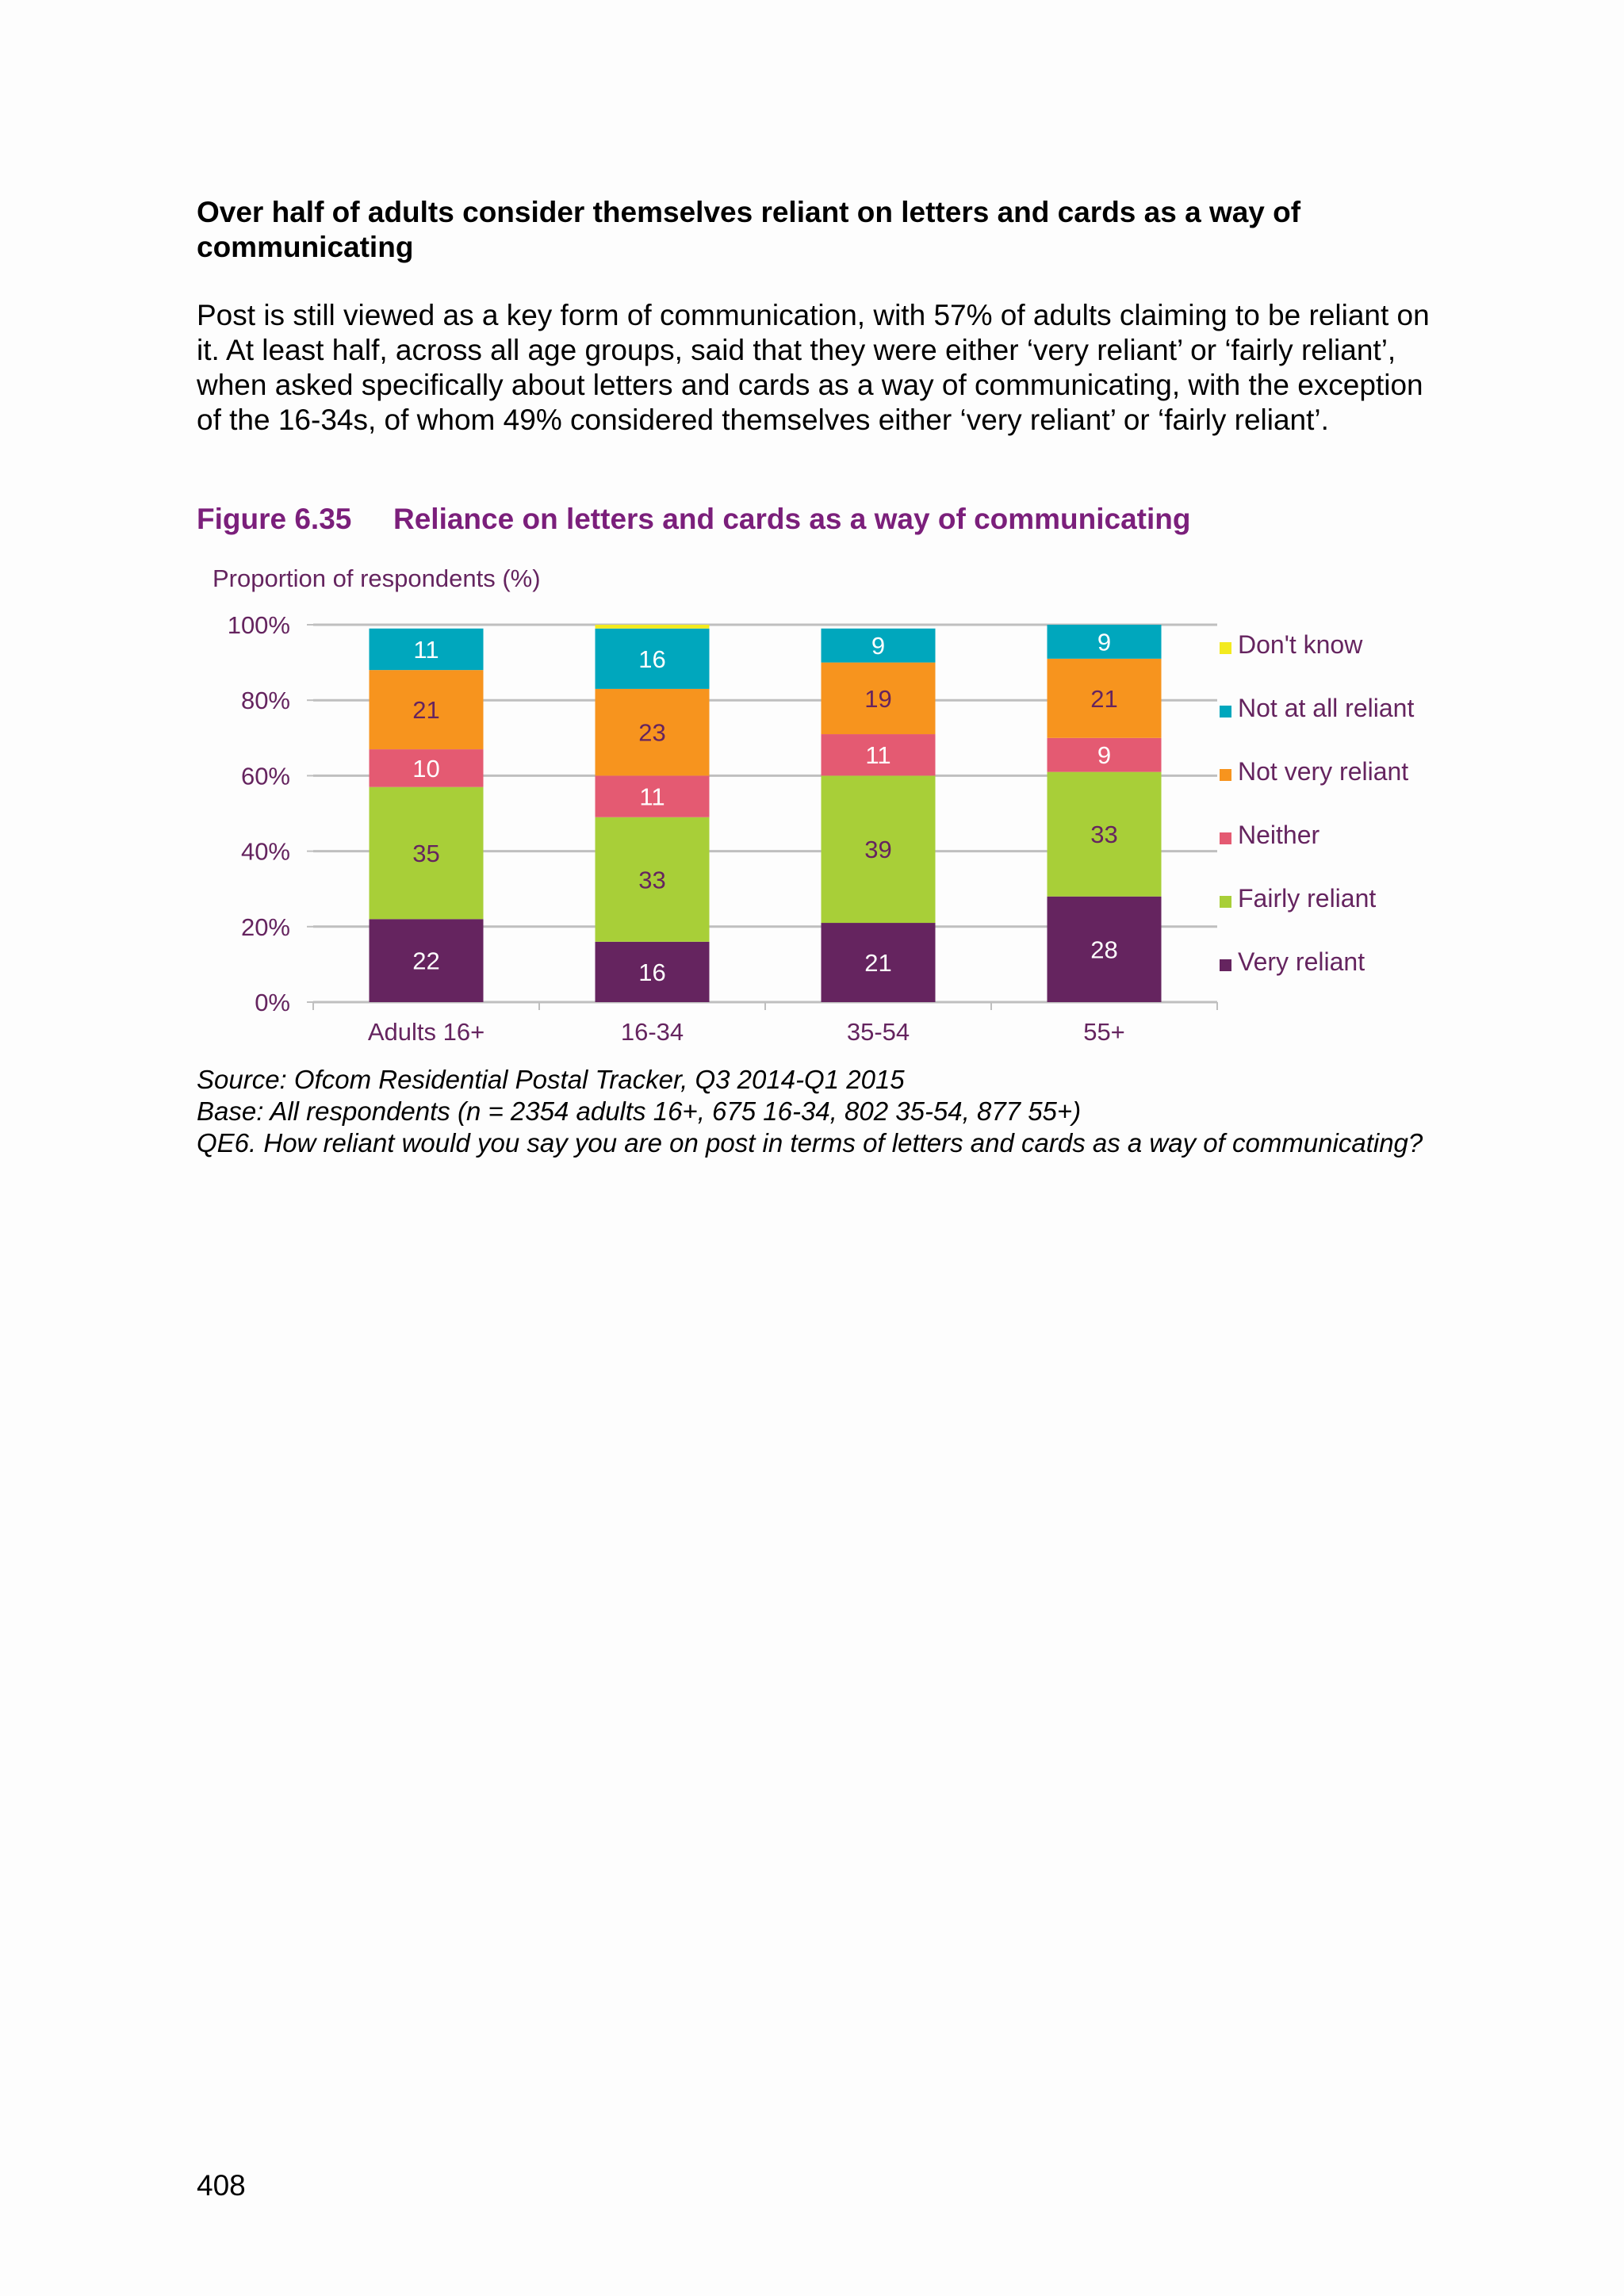 This screenshot has height=2296, width=1624. What do you see at coordinates (265, 701) in the screenshot?
I see `y-tick-label: 80%` at bounding box center [265, 701].